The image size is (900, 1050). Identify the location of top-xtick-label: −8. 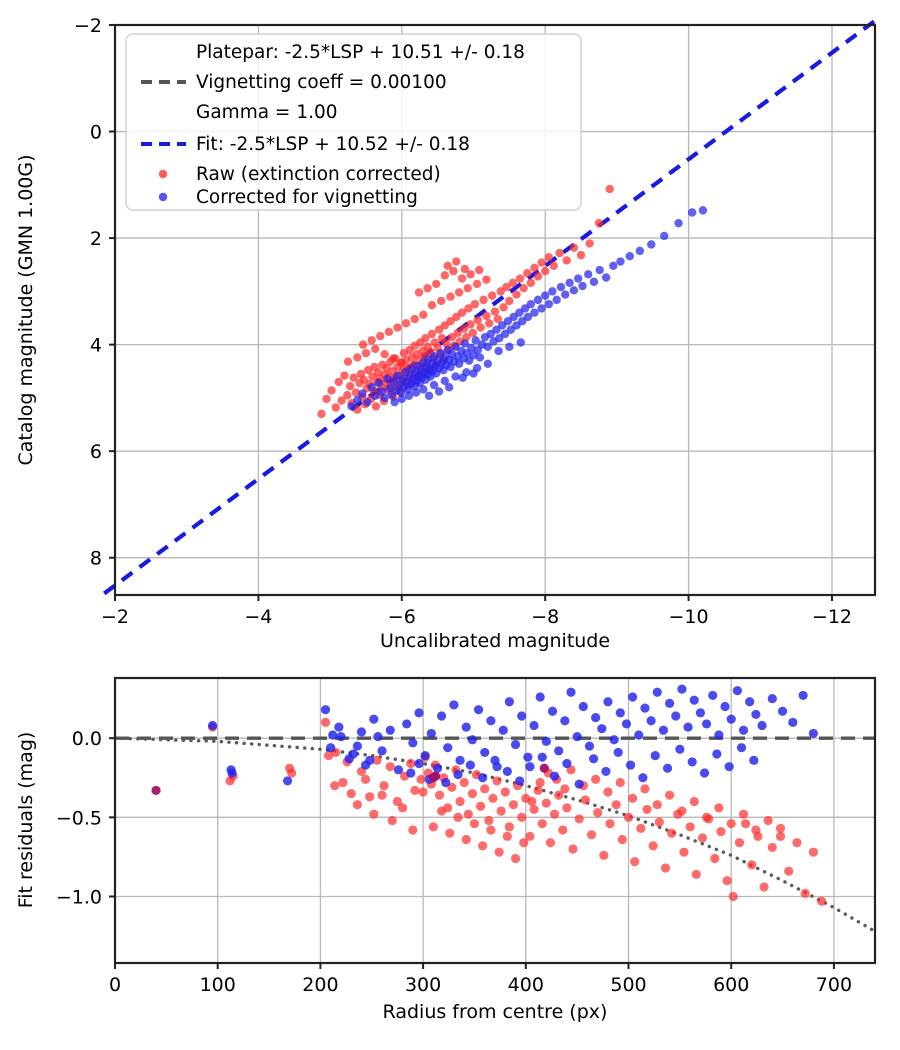
(545, 617).